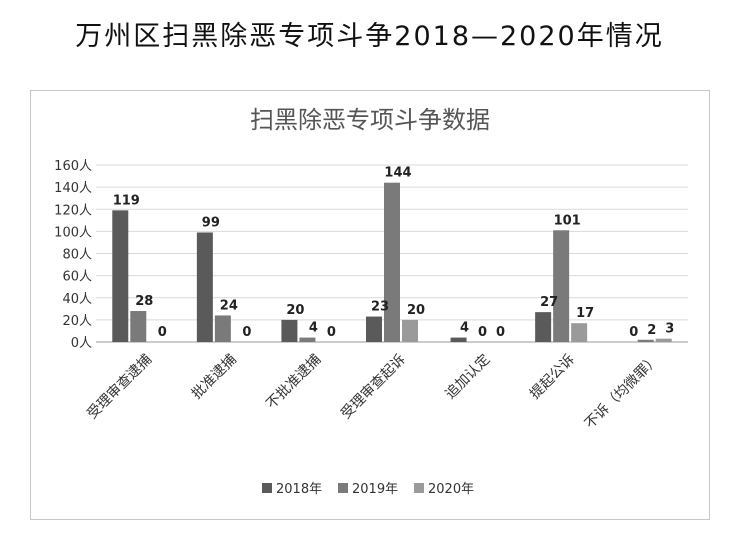 Image resolution: width=739 pixels, height=543 pixels. Describe the element at coordinates (369, 36) in the screenshot. I see `page-title: 万州区扫黑除恶专项斗争2018—2020年情况` at that location.